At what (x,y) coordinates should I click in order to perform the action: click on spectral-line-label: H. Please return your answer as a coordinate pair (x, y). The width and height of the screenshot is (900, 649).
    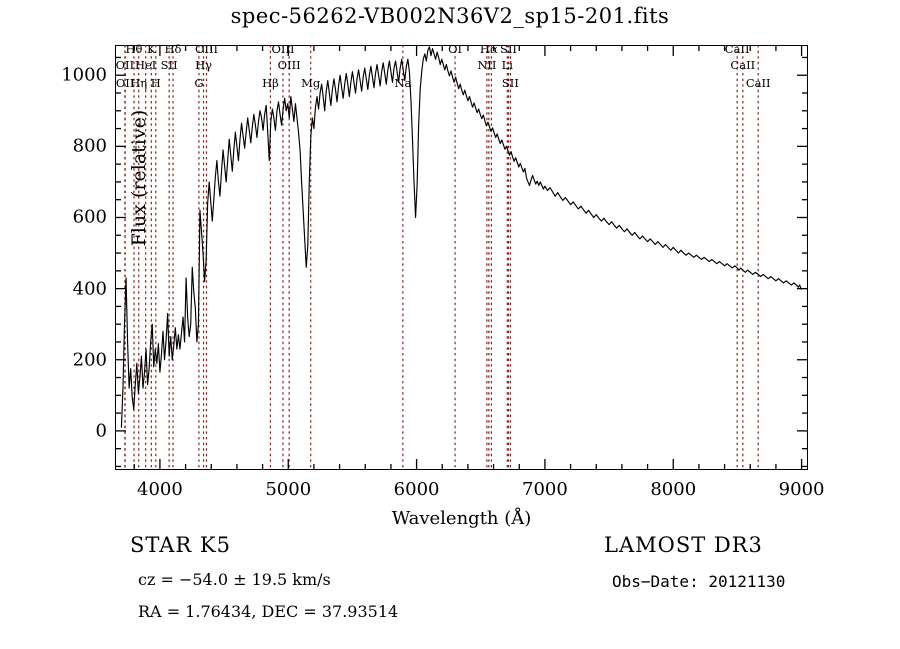
    Looking at the image, I should click on (155, 83).